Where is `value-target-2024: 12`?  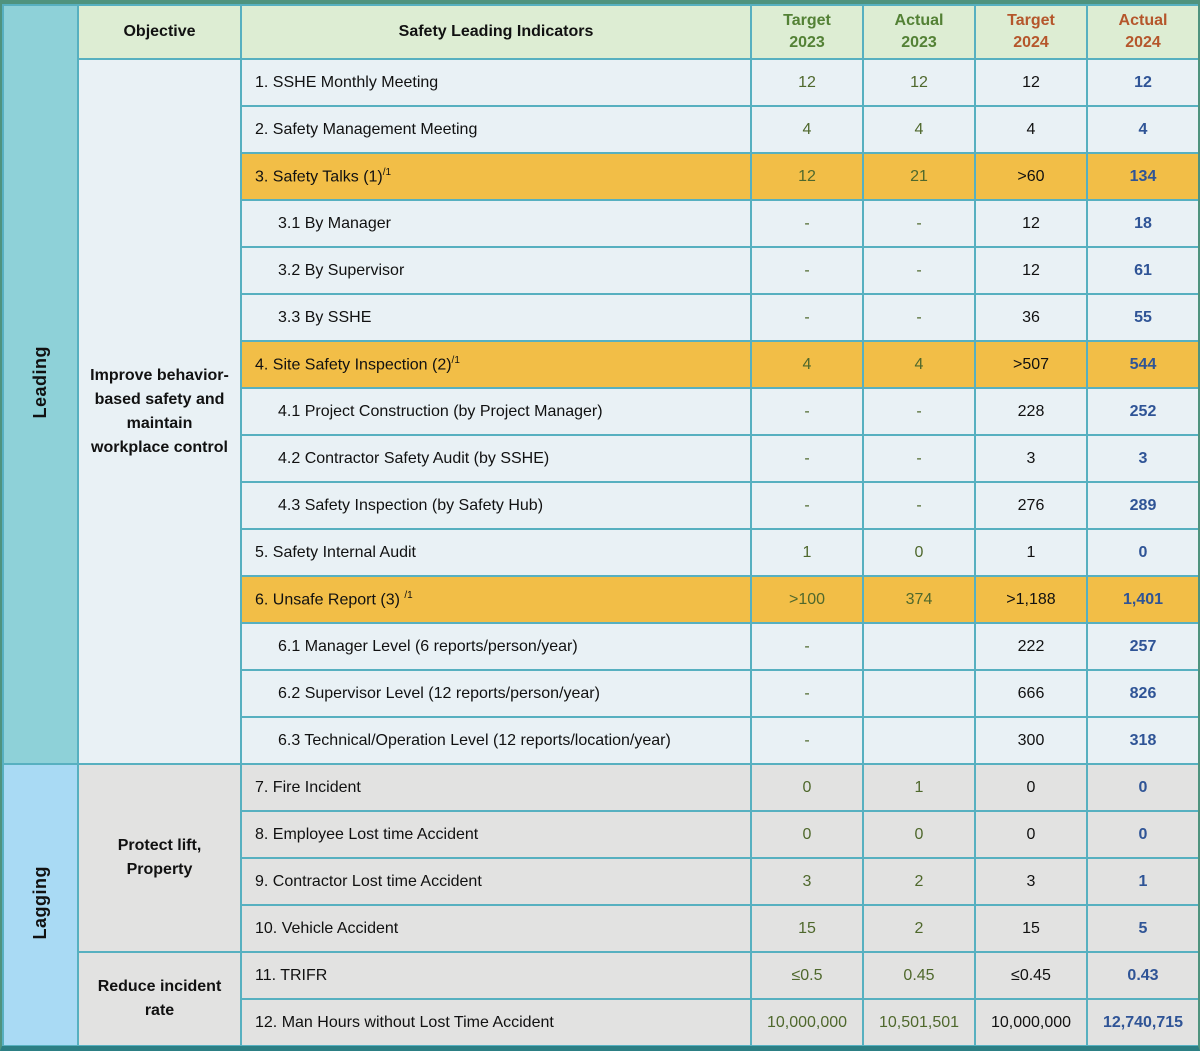 value-target-2024: 12 is located at coordinates (1031, 270).